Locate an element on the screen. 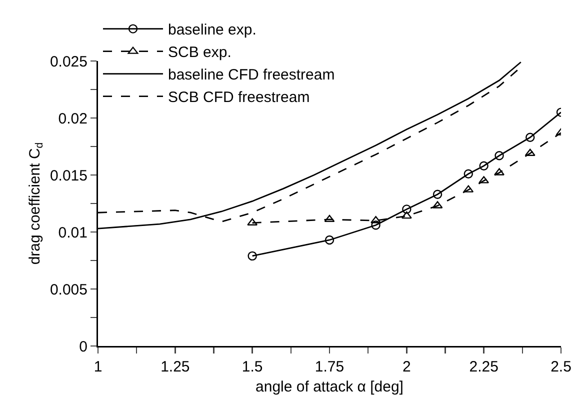 The height and width of the screenshot is (404, 585). x-tick-label: 1.5 is located at coordinates (252, 367).